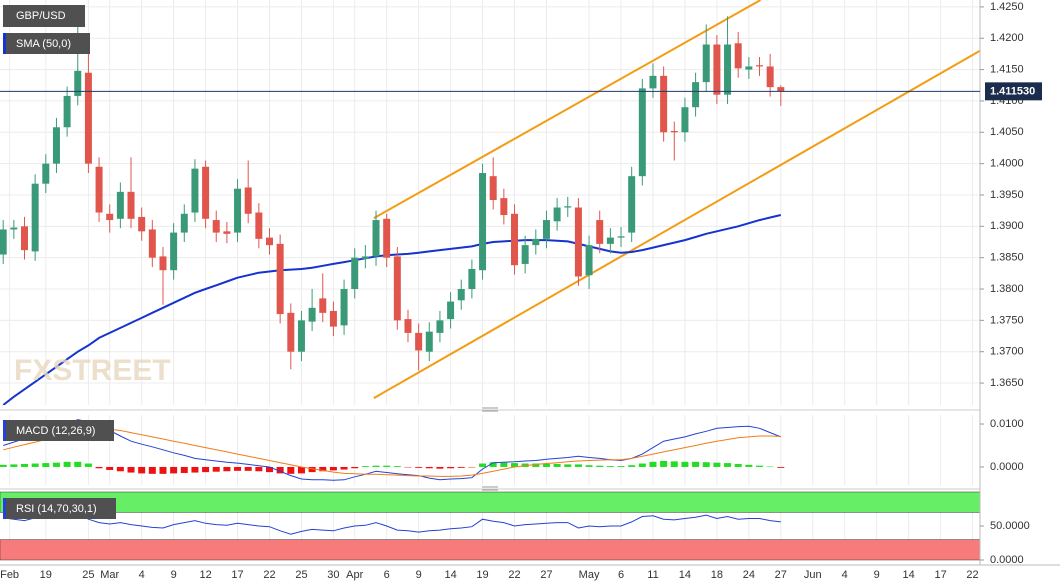 The width and height of the screenshot is (1060, 587). What do you see at coordinates (9, 575) in the screenshot?
I see `x-tick-label: Feb` at bounding box center [9, 575].